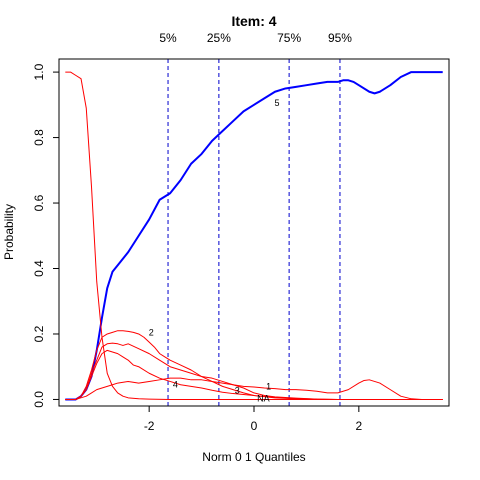 This screenshot has height=480, width=480. Describe the element at coordinates (149, 426) in the screenshot. I see `x-tick-label: -2` at that location.